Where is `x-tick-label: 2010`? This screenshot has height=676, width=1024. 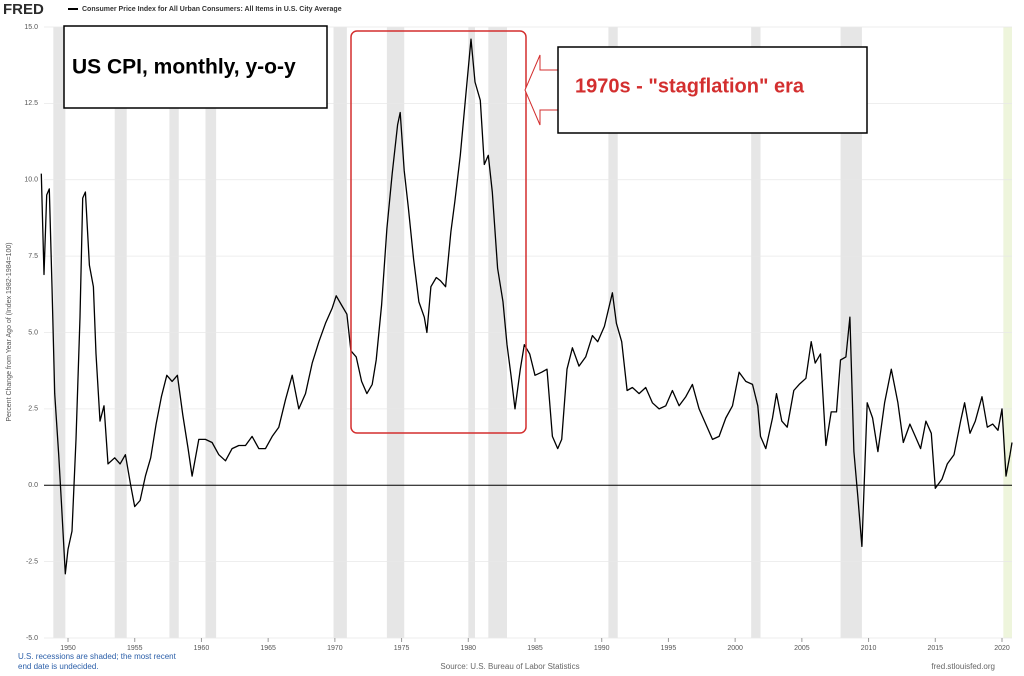
x-tick-label: 2010 is located at coordinates (869, 648).